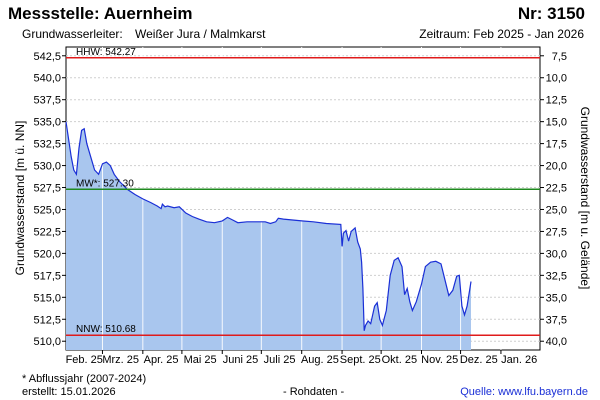  Describe the element at coordinates (556, 210) in the screenshot. I see `y-right-tick-label: 25,0` at that location.